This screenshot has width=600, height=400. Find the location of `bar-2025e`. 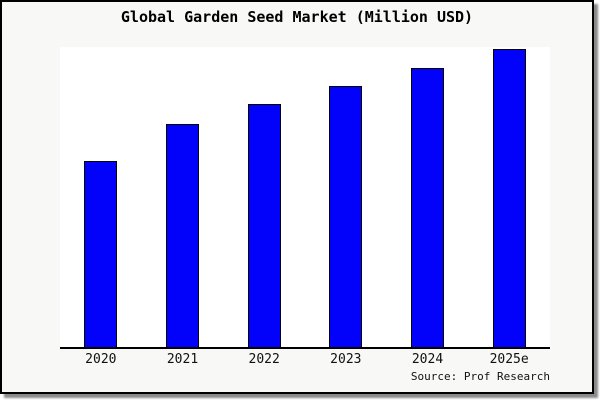

bar-2025e is located at coordinates (509, 198).